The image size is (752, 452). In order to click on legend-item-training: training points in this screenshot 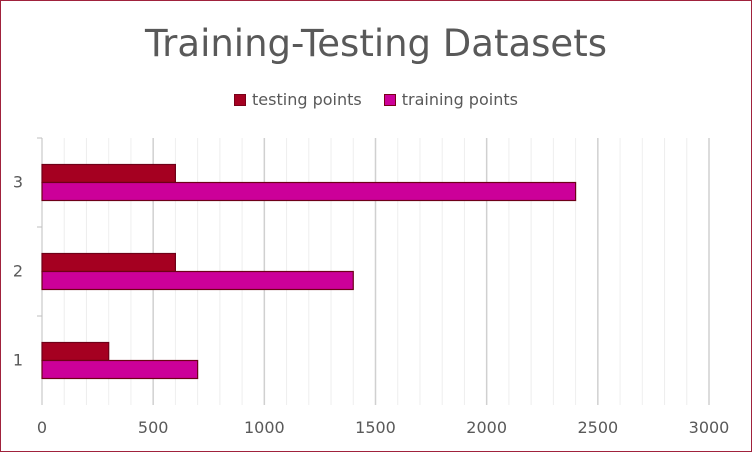, I will do `click(450, 99)`.